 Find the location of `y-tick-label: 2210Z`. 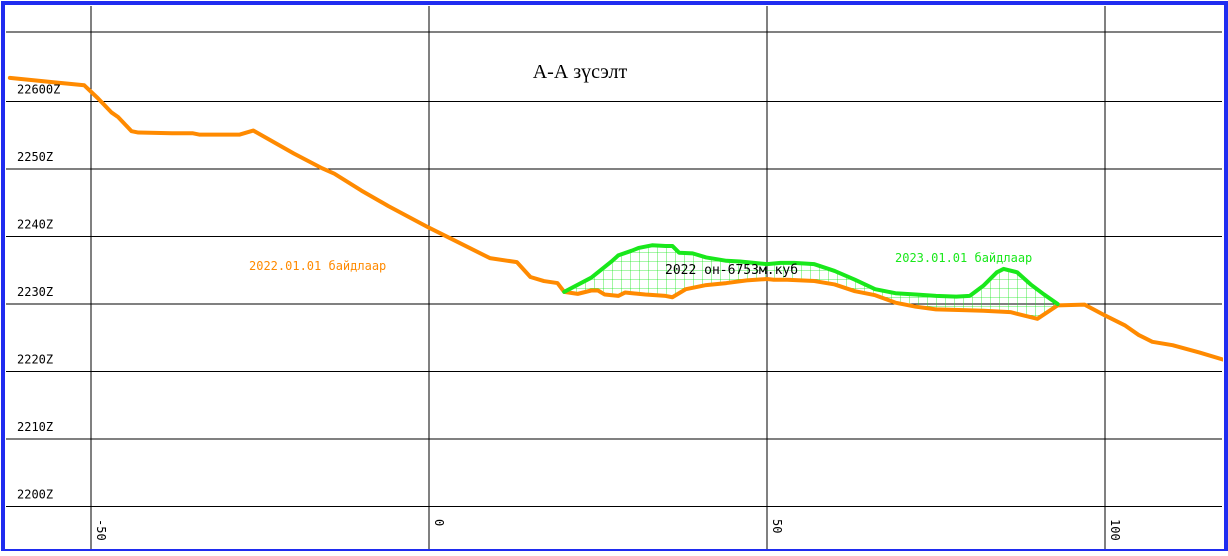

y-tick-label: 2210Z is located at coordinates (35, 427).